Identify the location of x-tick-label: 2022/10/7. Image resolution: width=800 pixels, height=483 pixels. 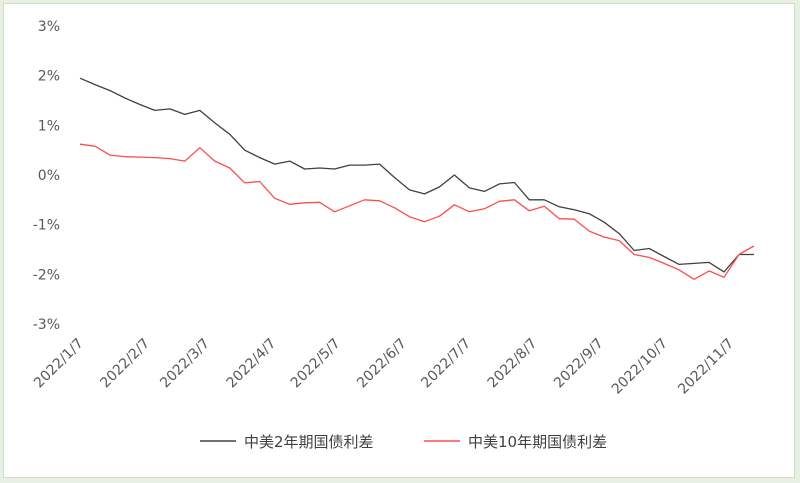
(640, 367).